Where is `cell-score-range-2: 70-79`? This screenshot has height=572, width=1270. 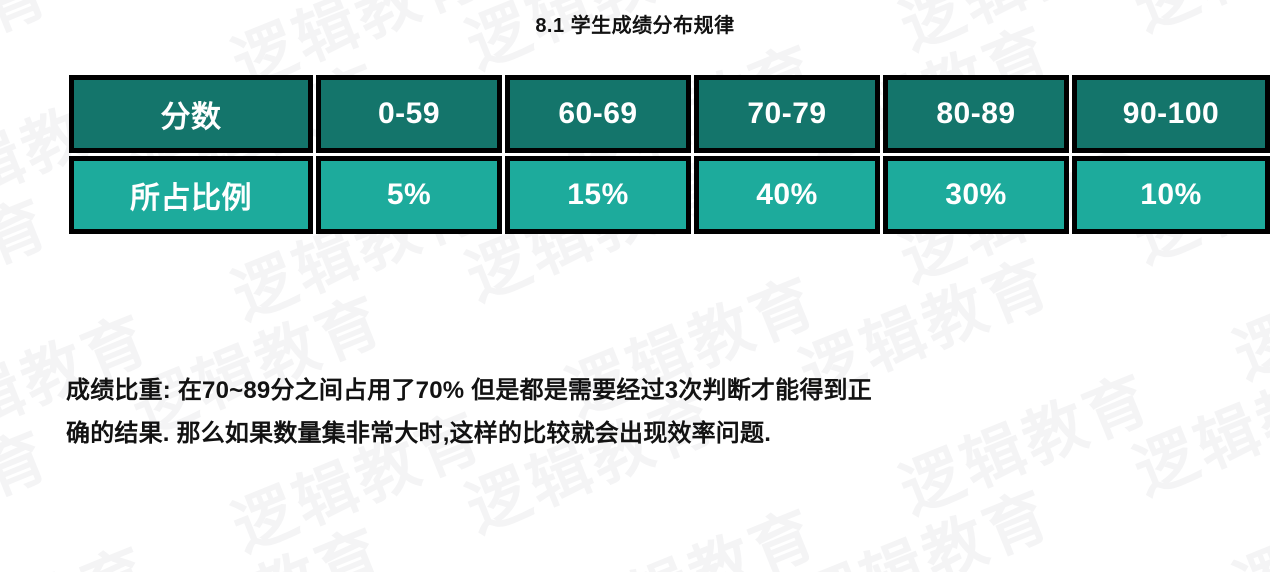
cell-score-range-2: 70-79 is located at coordinates (787, 114).